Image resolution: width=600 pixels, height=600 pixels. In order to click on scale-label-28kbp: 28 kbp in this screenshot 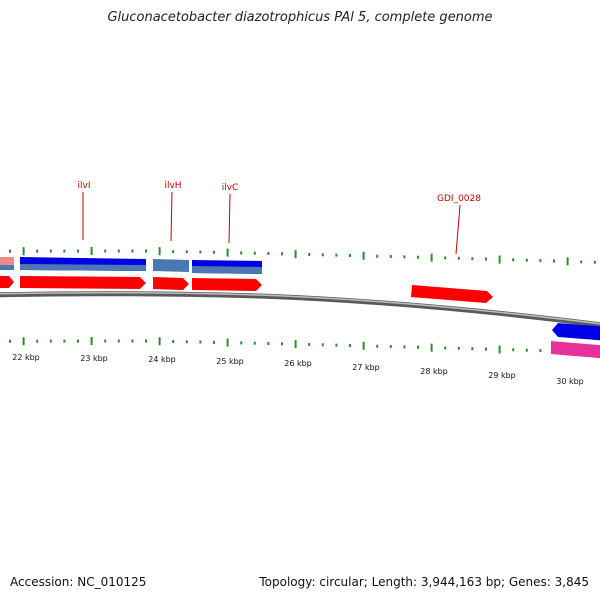, I will do `click(434, 371)`.